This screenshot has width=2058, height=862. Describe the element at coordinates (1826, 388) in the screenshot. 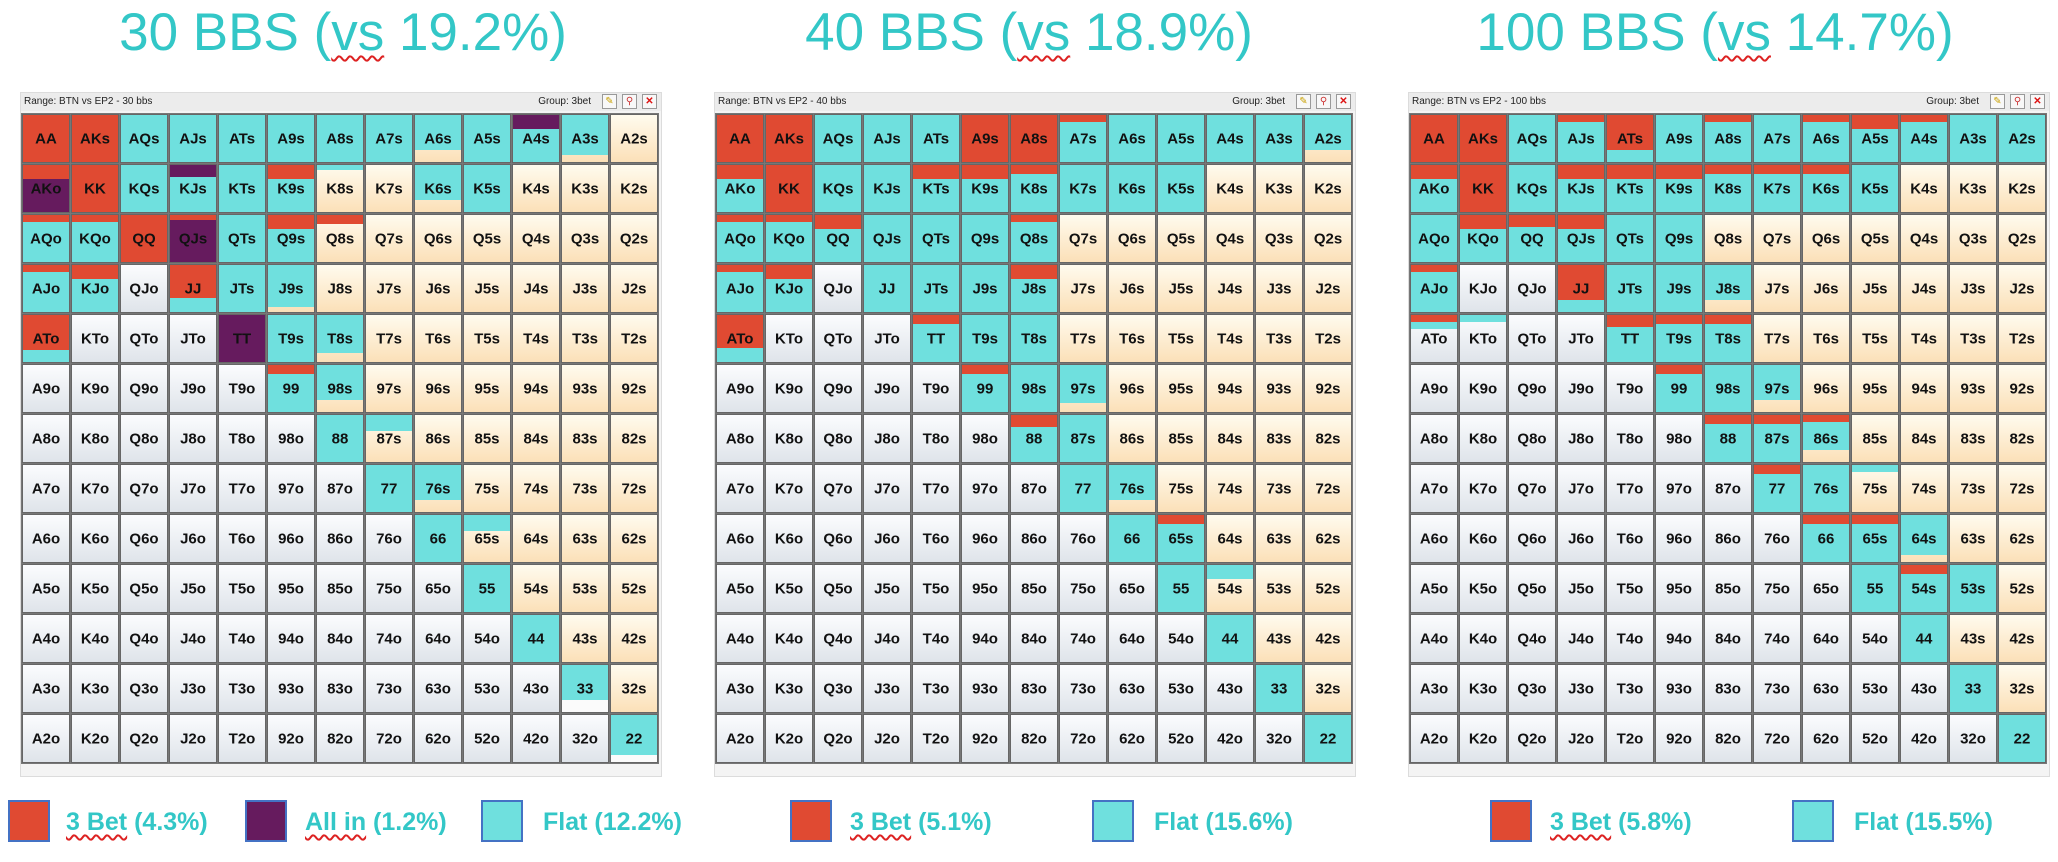

I see `hand-cell: 96s` at that location.